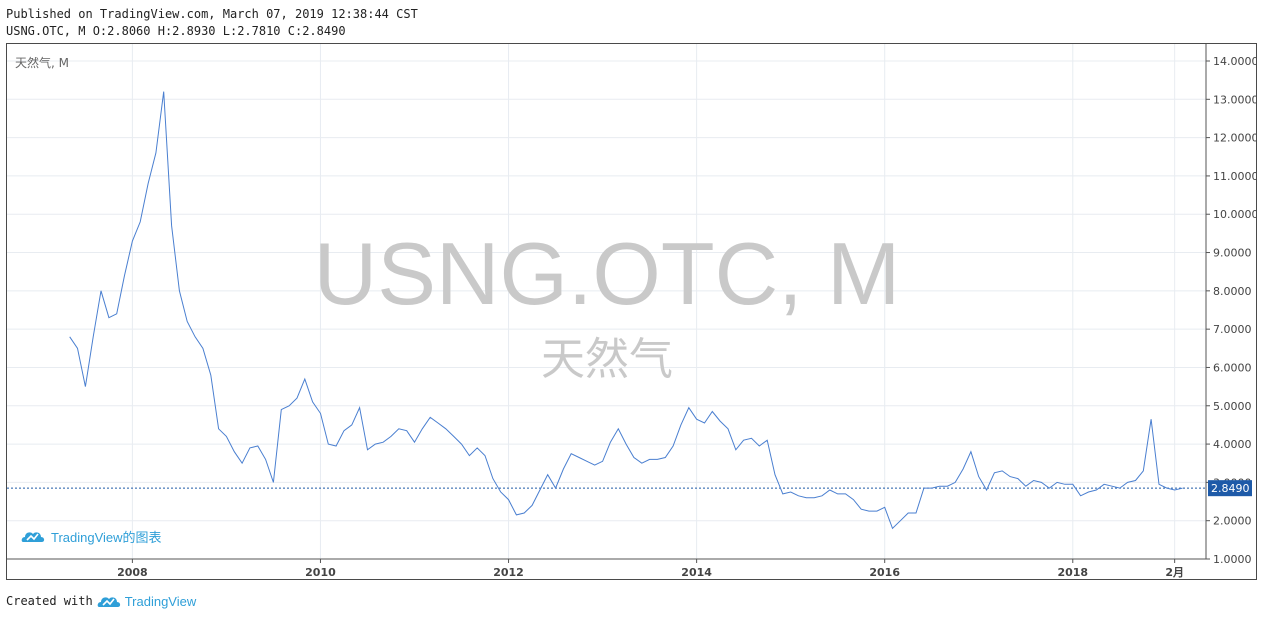 This screenshot has height=617, width=1264. What do you see at coordinates (1235, 214) in the screenshot?
I see `price-tick-label: 10.0000` at bounding box center [1235, 214].